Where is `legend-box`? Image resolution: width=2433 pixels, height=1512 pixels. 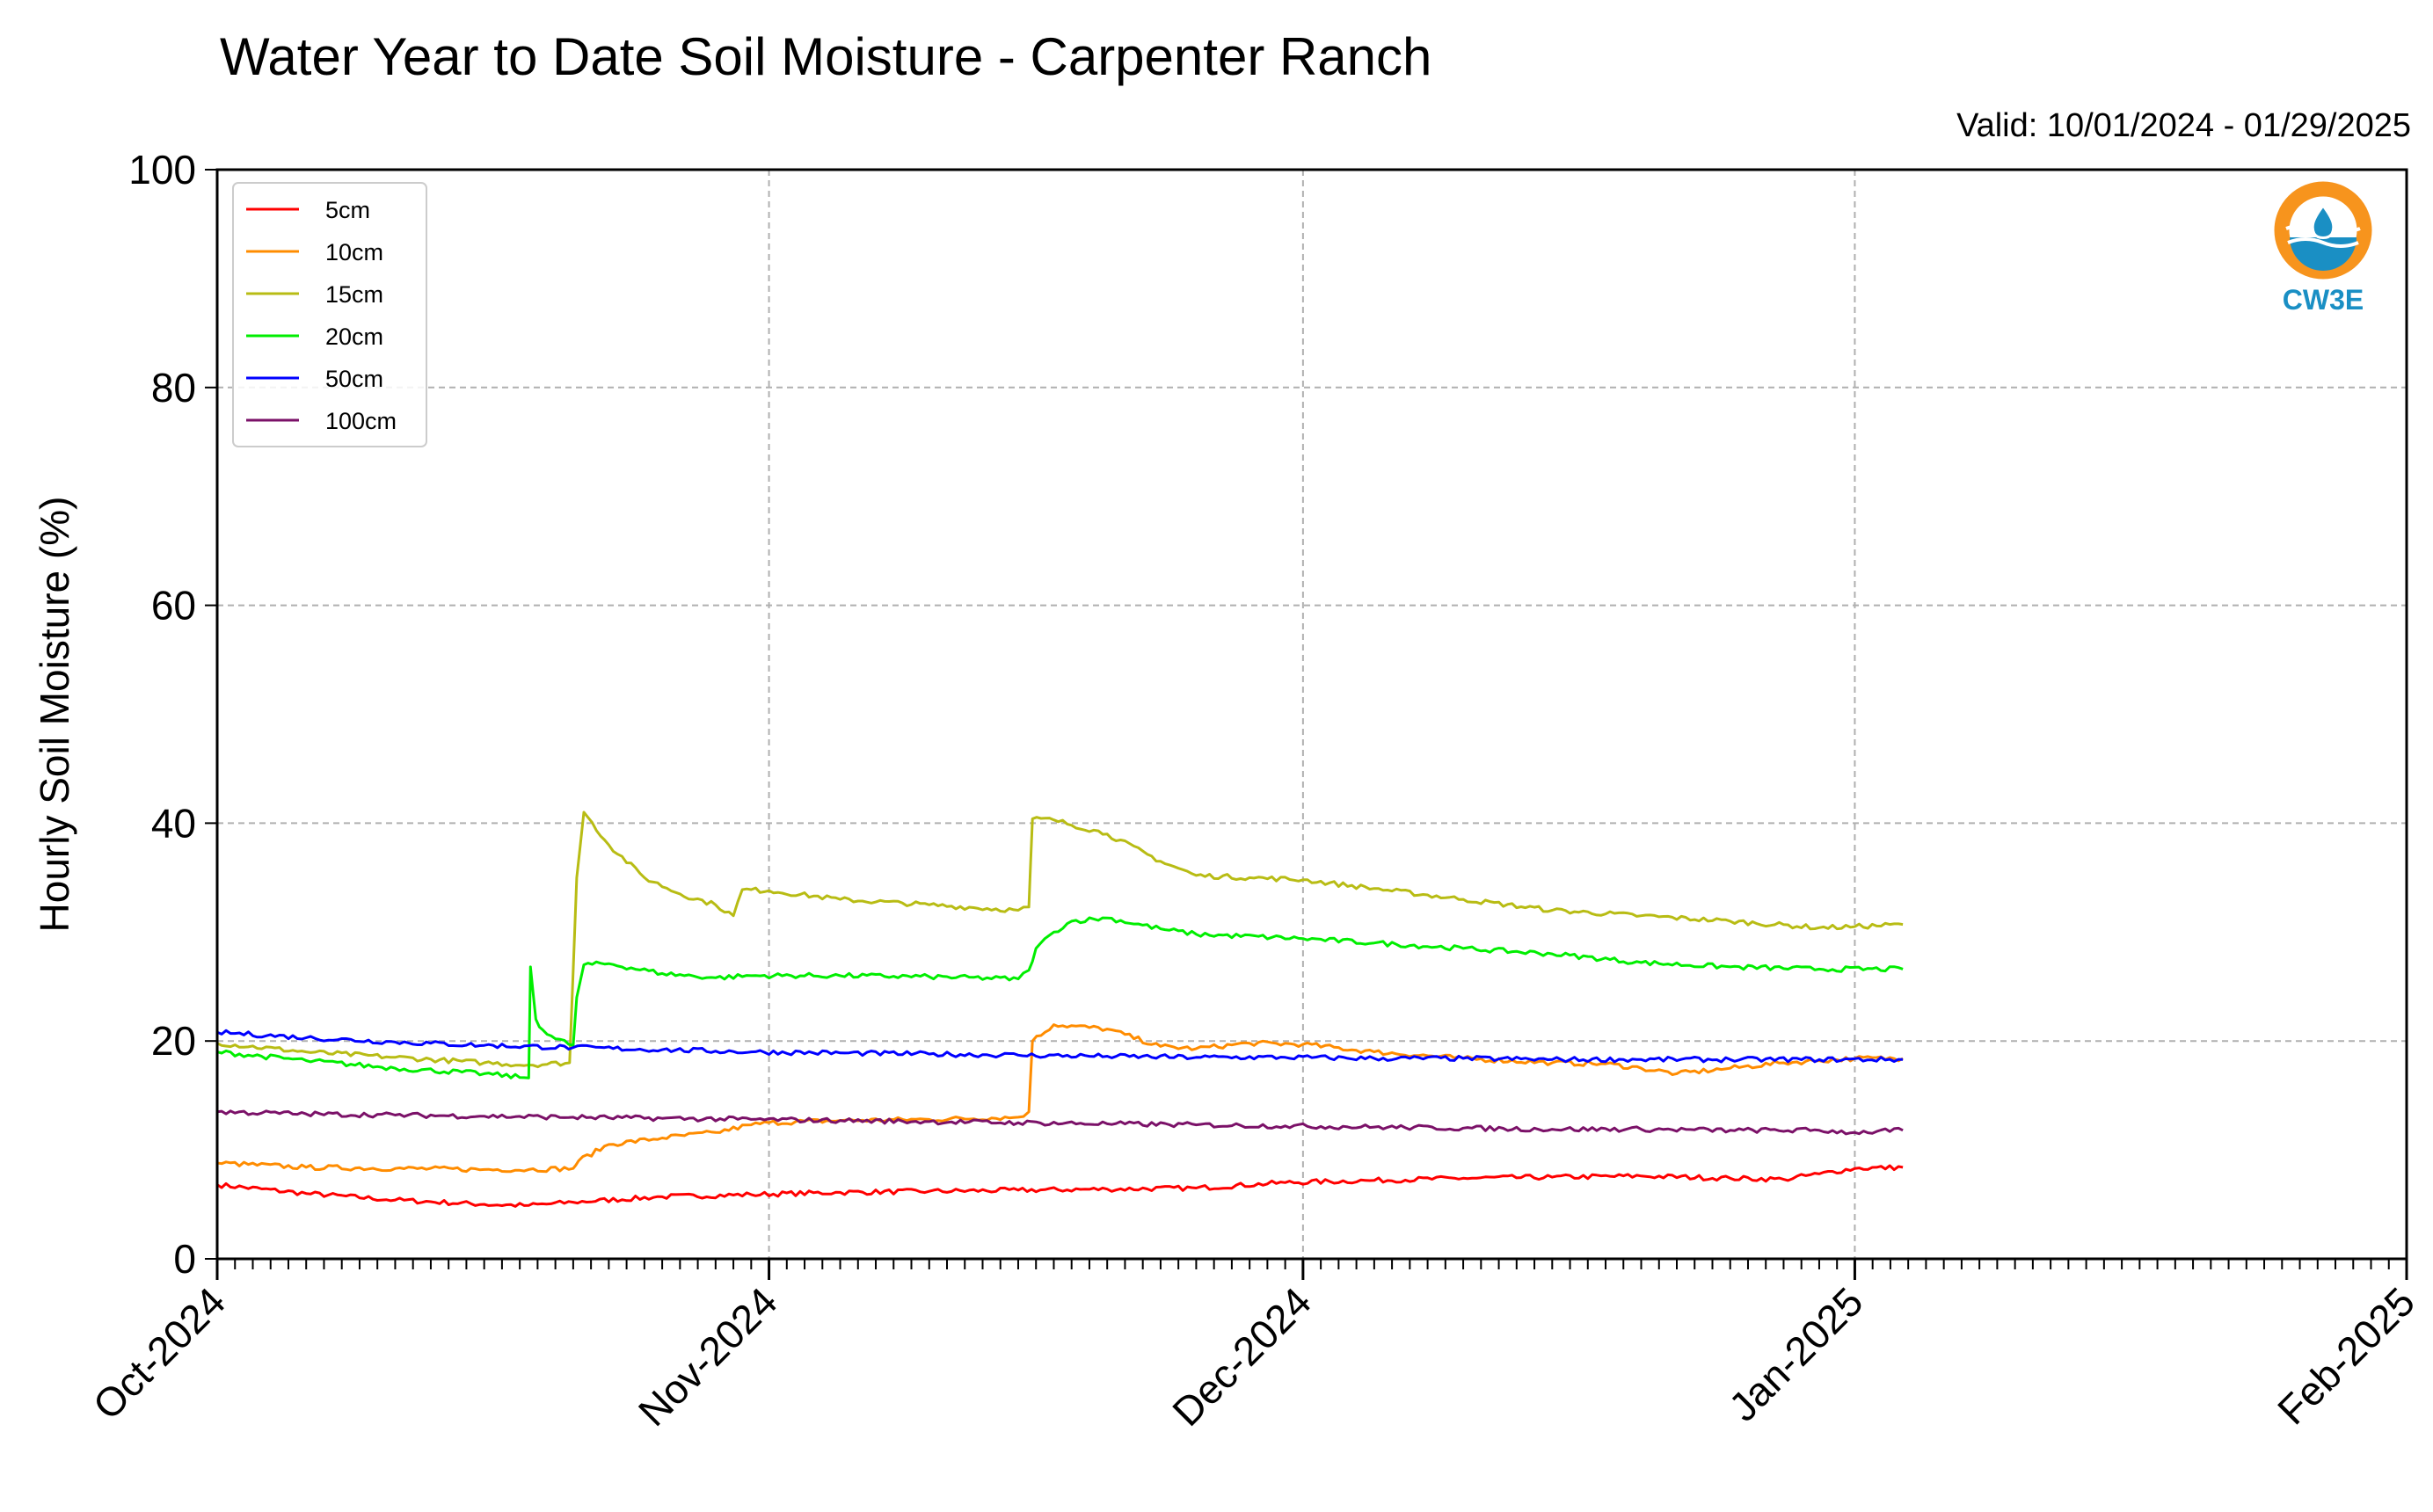 legend-box is located at coordinates (329, 314).